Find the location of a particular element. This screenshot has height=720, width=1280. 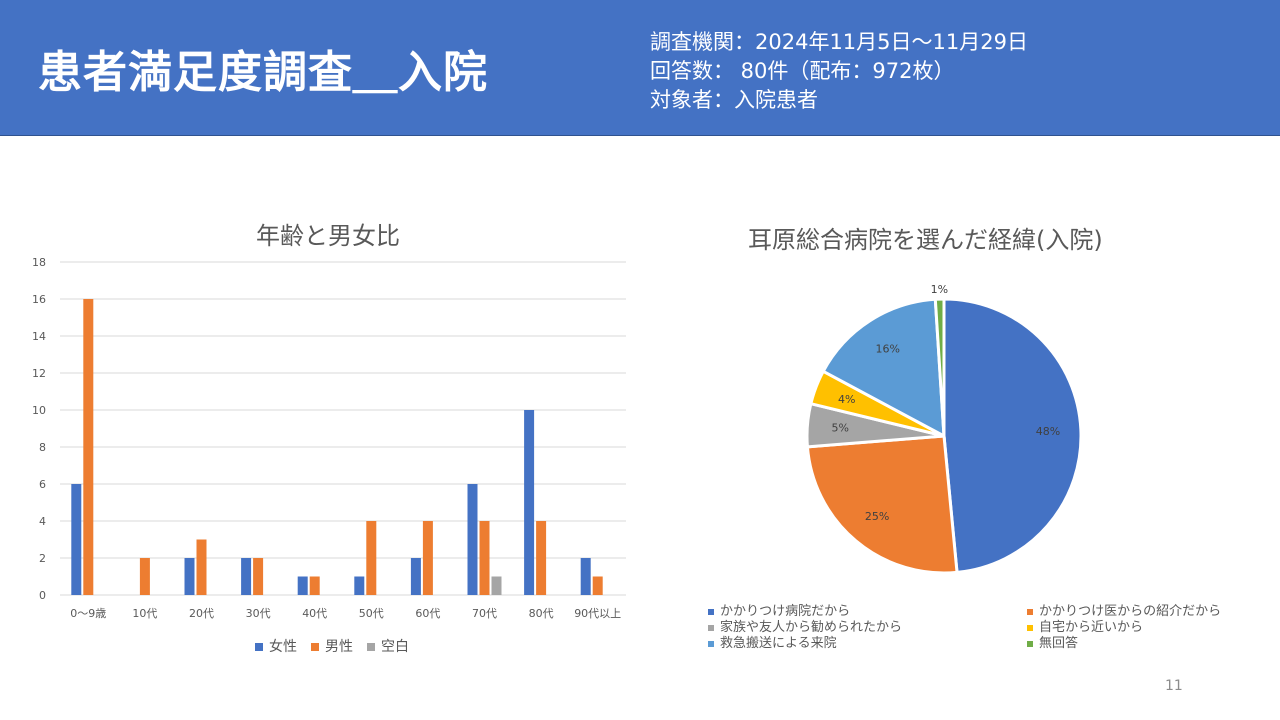

legend-label: 女性 is located at coordinates (283, 647).